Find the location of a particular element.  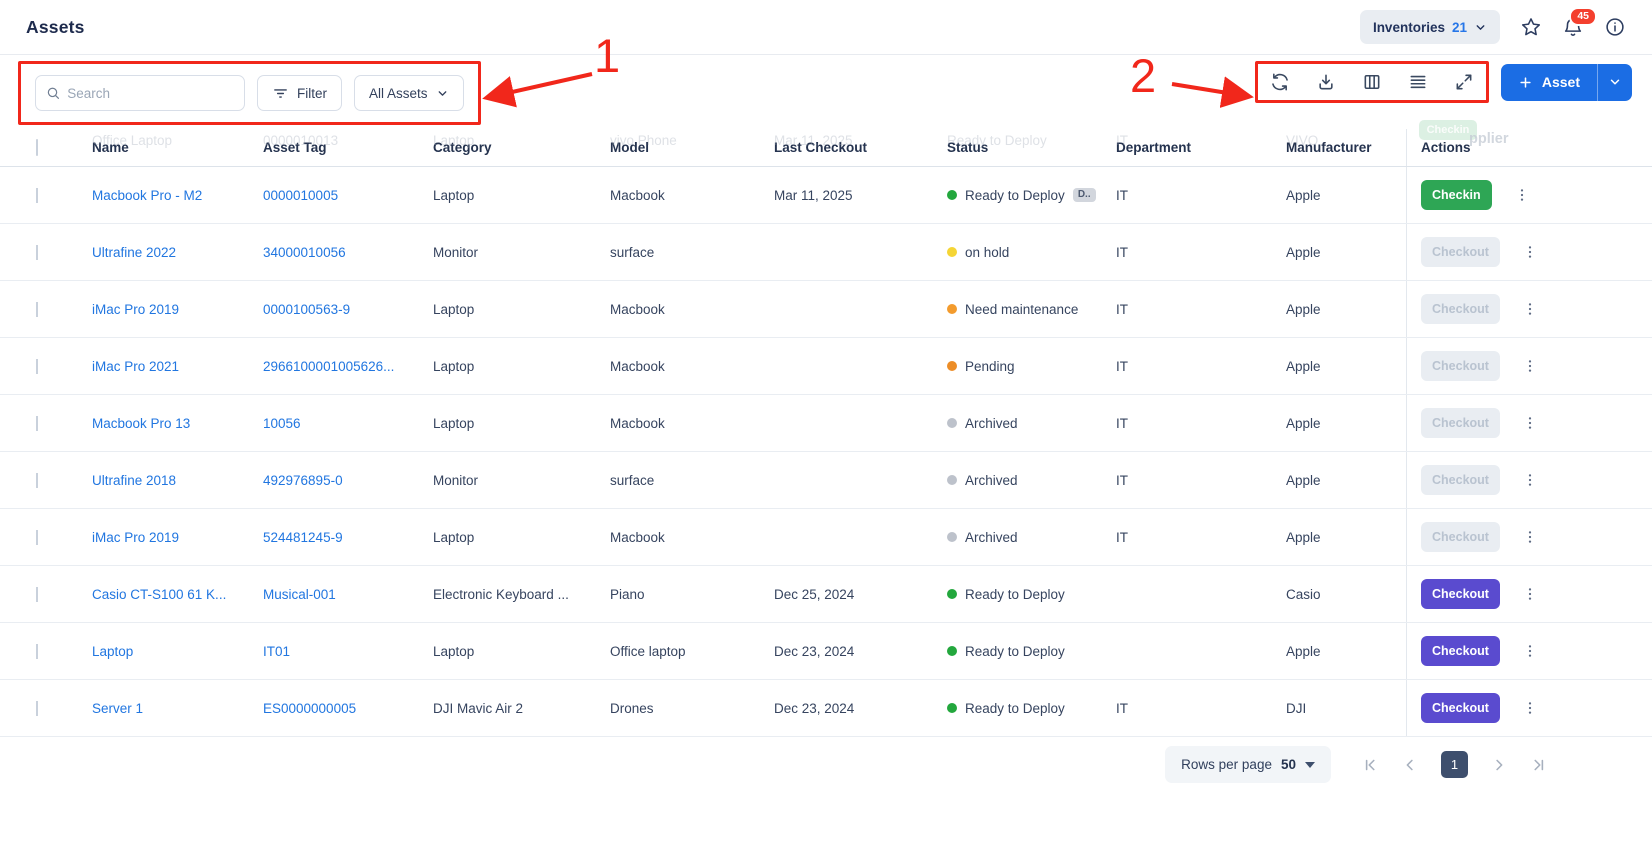

asset-tag-link: Musical-001 is located at coordinates (299, 594).